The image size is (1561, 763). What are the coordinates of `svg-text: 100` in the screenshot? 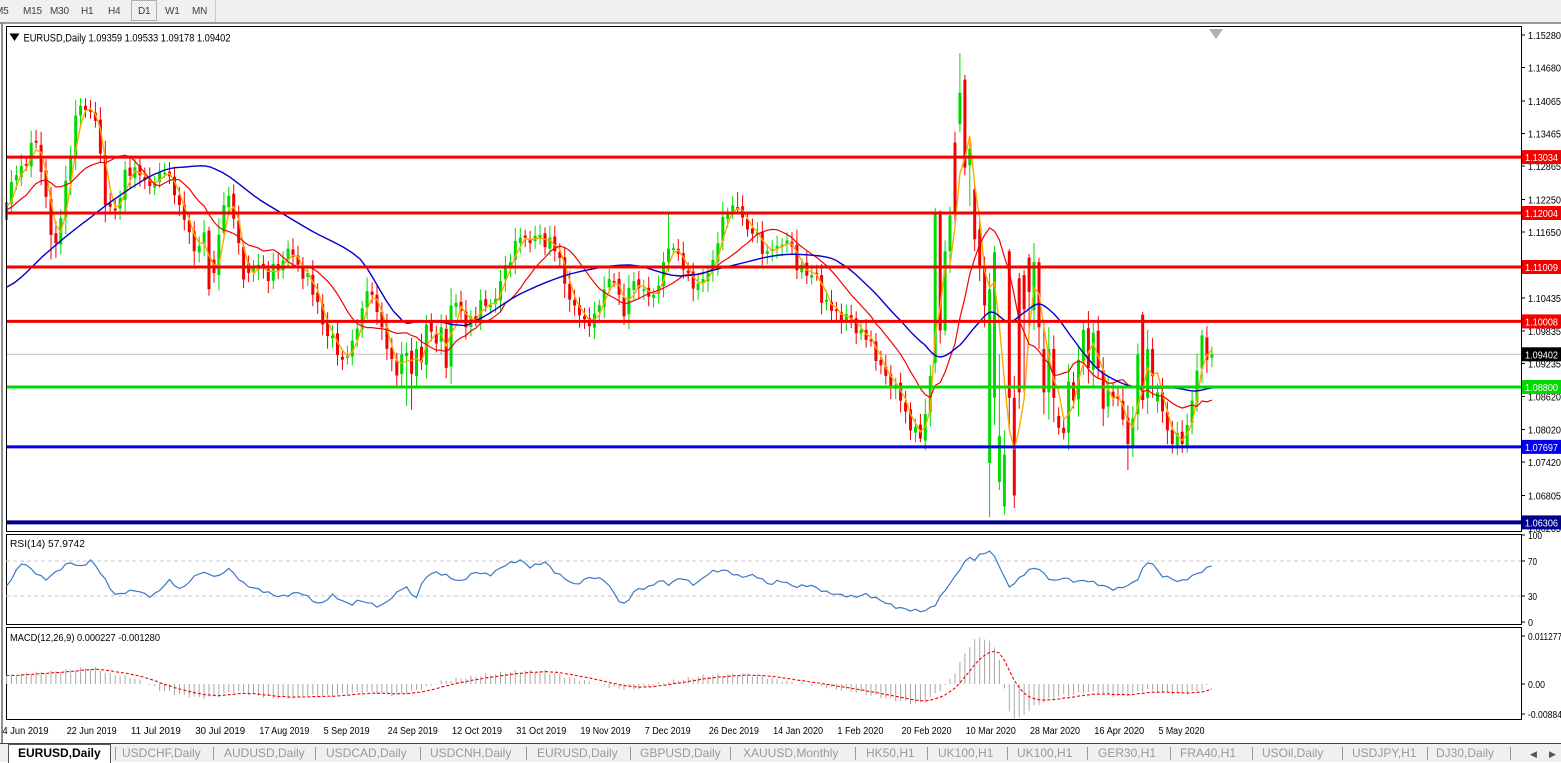 It's located at (1535, 536).